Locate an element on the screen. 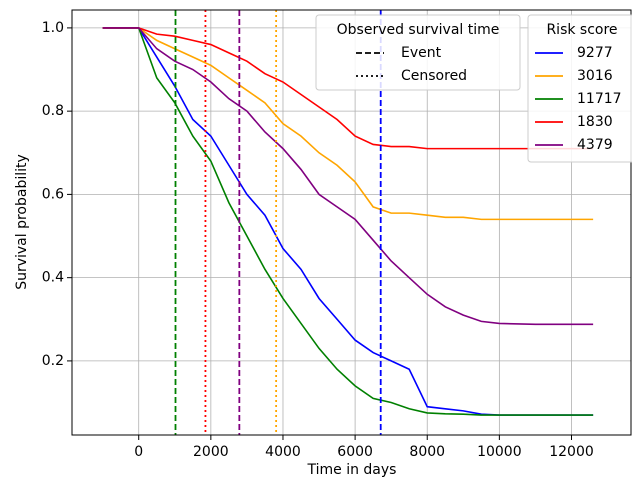 The image size is (632, 485). legend-label: 4379 is located at coordinates (595, 145).